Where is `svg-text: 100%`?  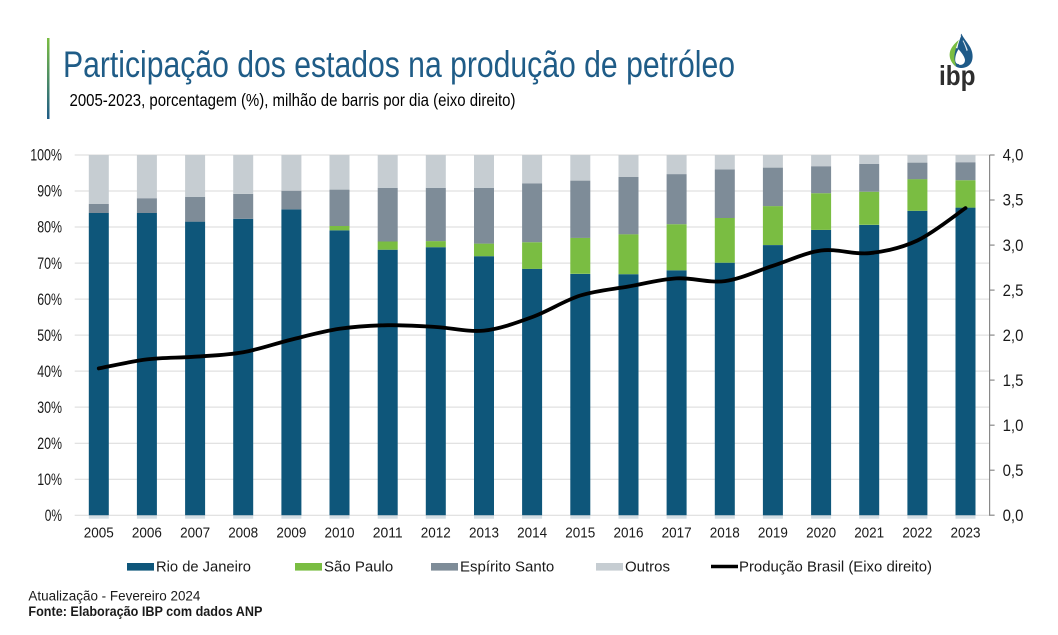
svg-text: 100% is located at coordinates (46, 156).